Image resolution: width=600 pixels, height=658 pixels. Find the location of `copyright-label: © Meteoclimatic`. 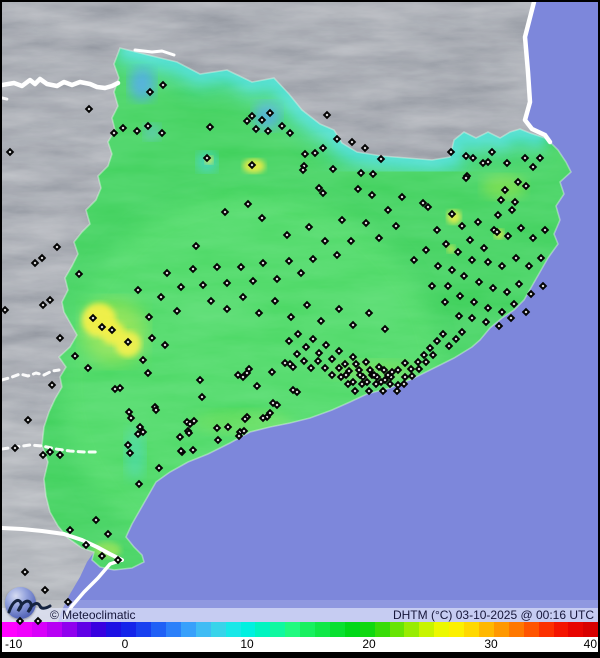

copyright-label: © Meteoclimatic is located at coordinates (93, 615).